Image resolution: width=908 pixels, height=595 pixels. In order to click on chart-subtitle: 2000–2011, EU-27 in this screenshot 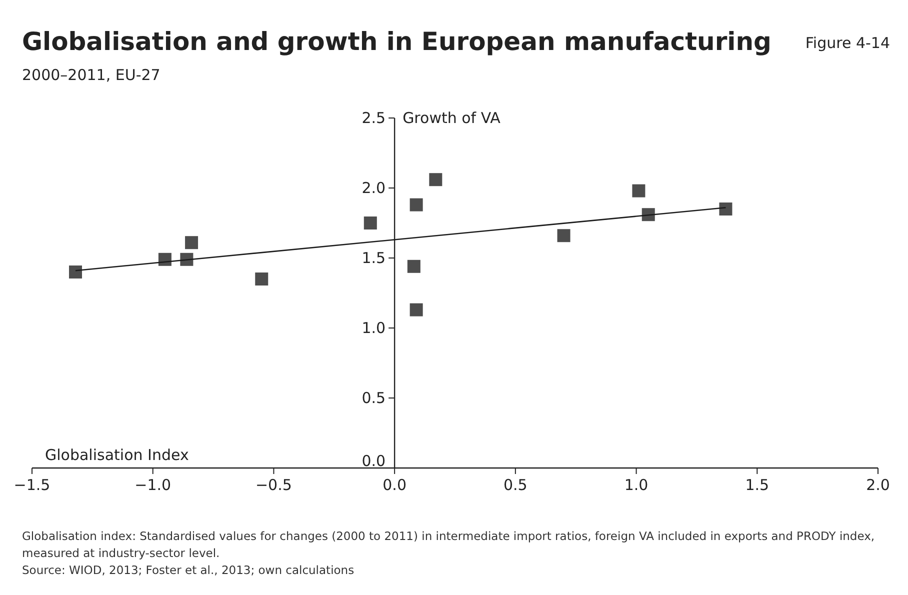, I will do `click(91, 75)`.